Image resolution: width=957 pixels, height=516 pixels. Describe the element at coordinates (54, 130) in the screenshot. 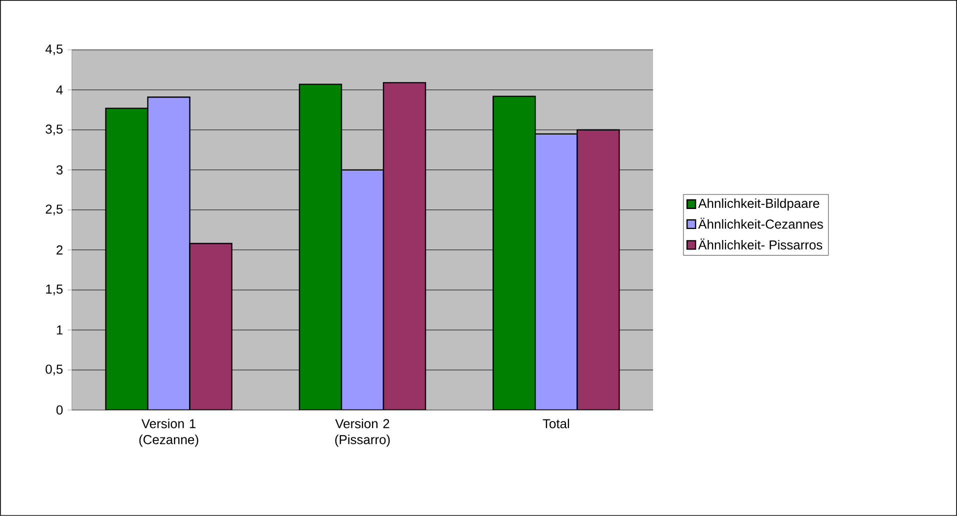

I see `y-tick-label: 3,5` at that location.